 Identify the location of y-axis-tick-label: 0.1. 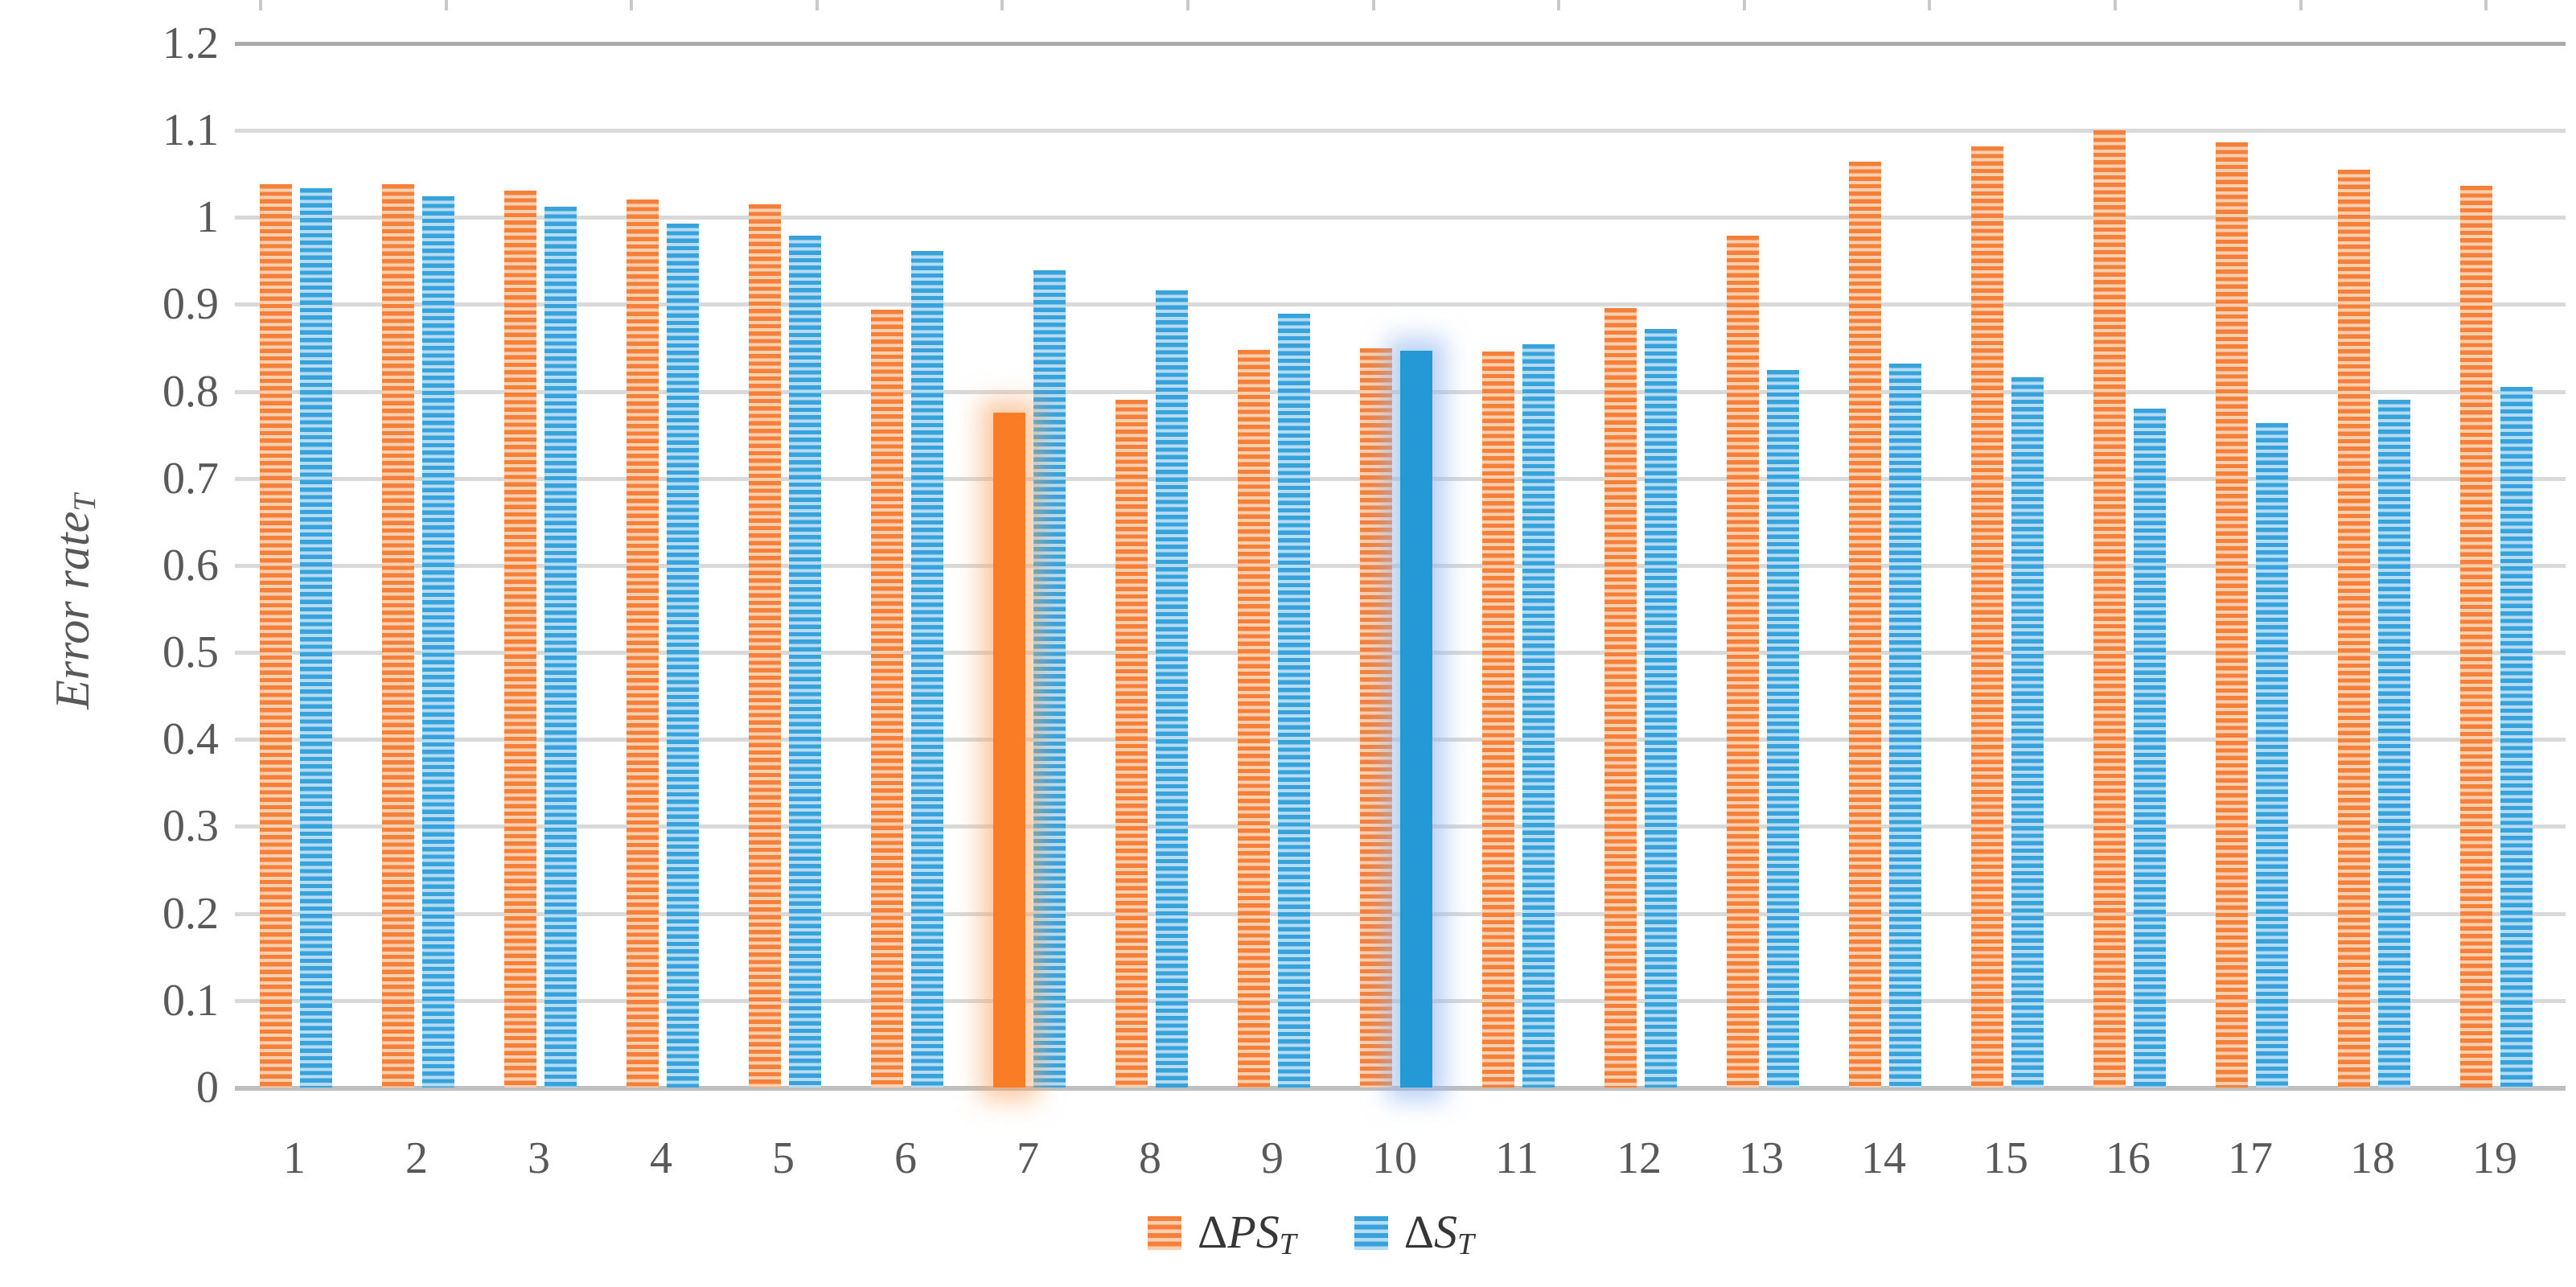
(190, 1001).